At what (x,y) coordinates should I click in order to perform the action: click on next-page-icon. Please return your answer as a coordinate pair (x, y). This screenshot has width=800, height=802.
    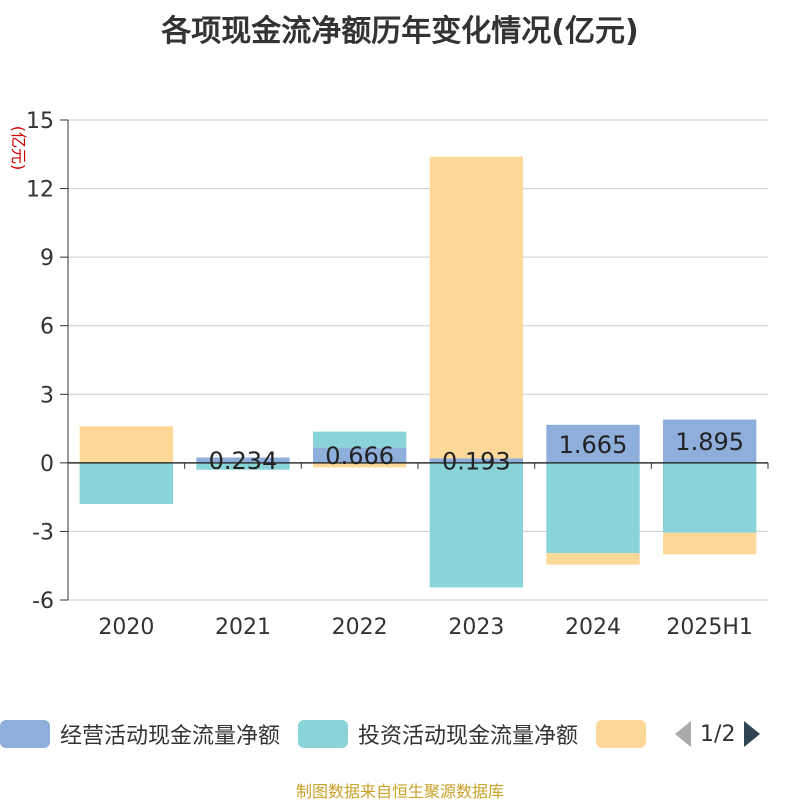
    Looking at the image, I should click on (752, 734).